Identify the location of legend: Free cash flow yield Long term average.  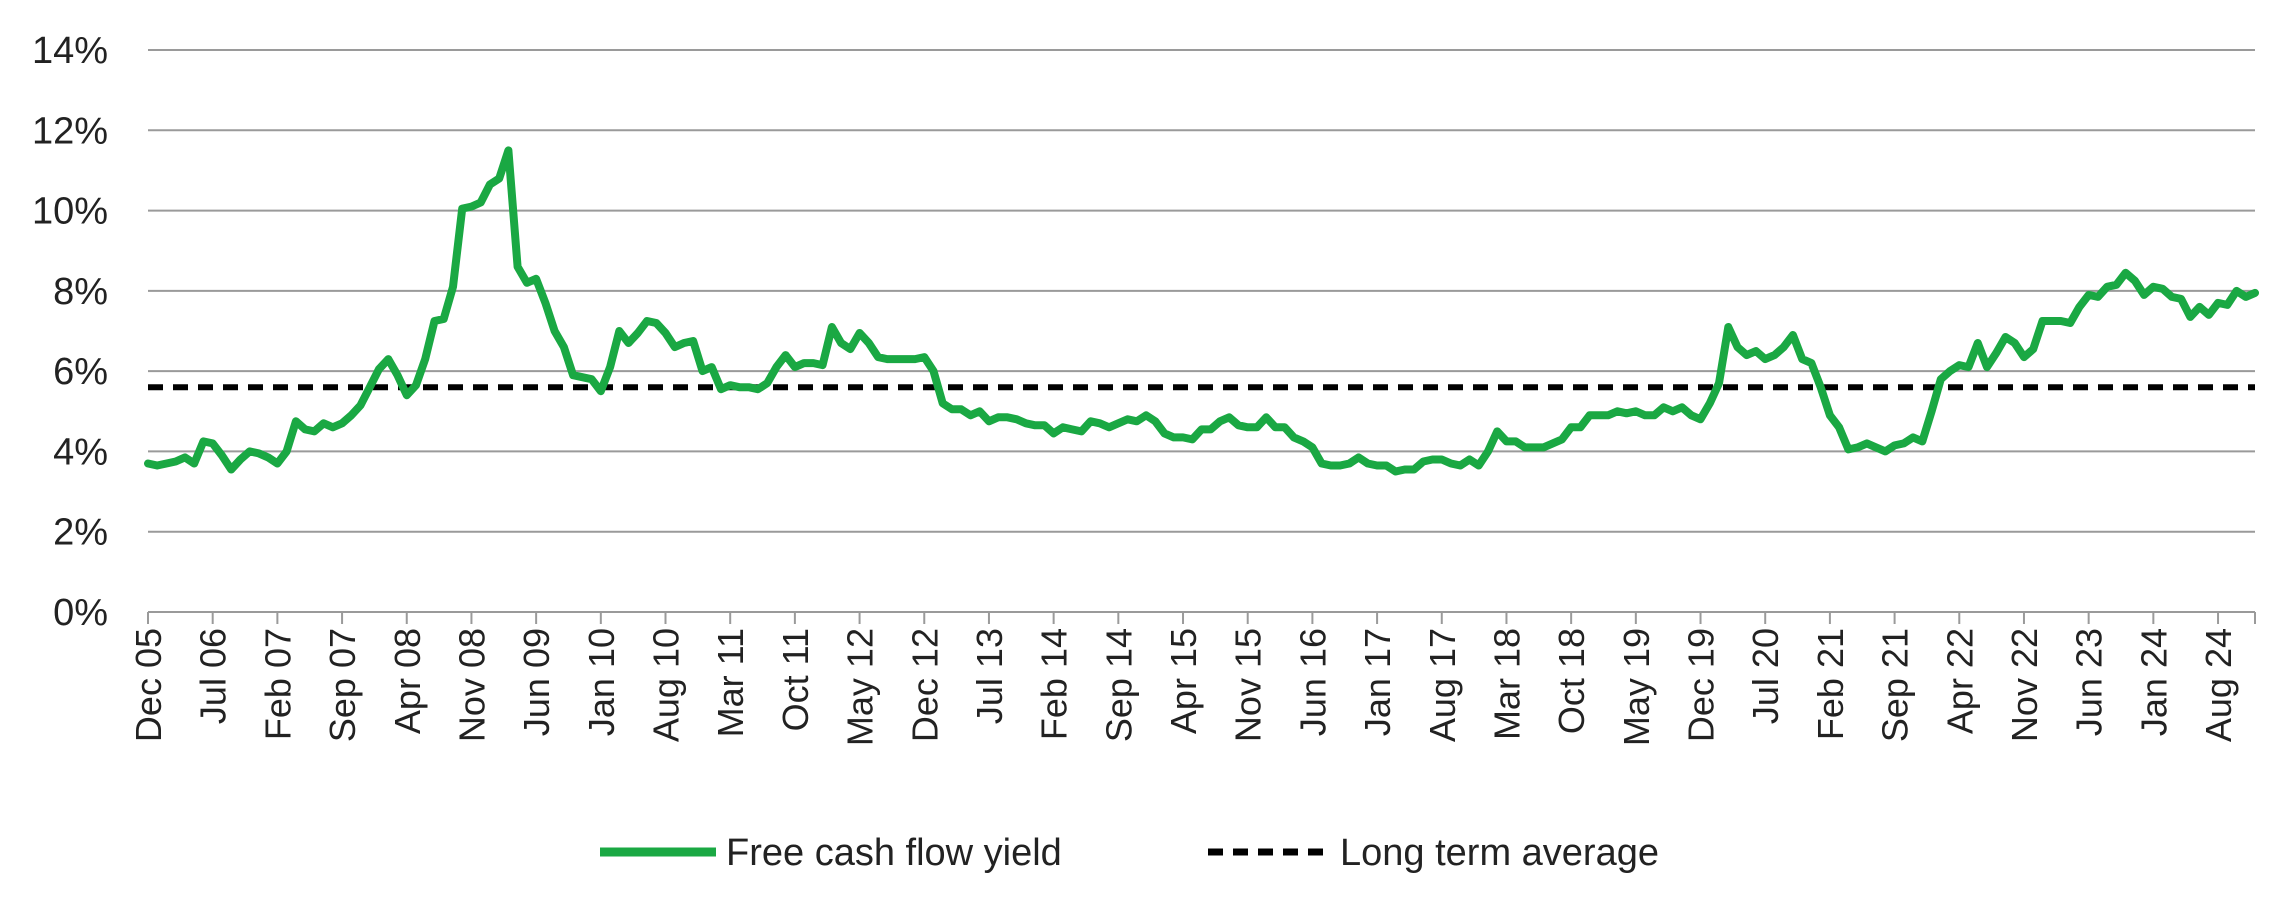
(1129, 853).